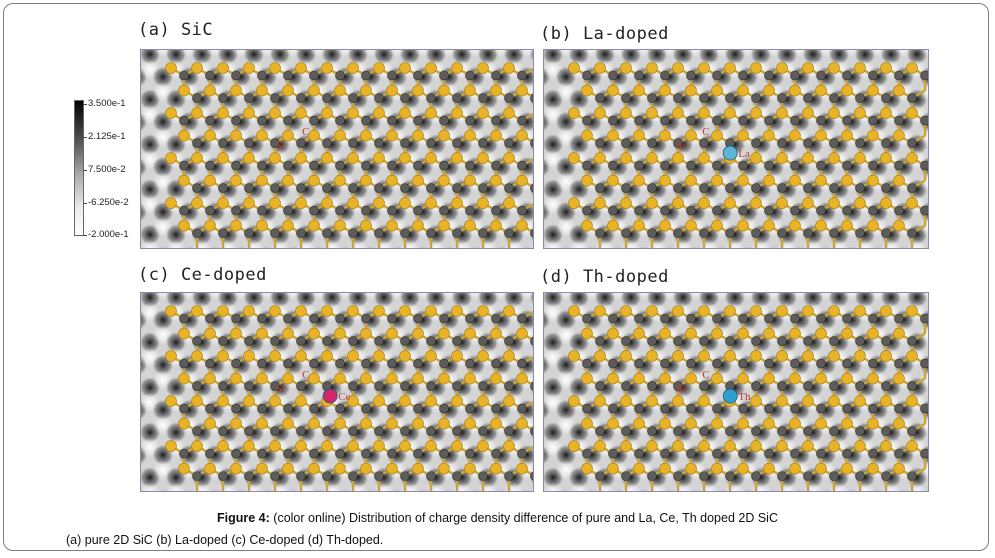 The image size is (995, 558). What do you see at coordinates (104, 136) in the screenshot?
I see `colorbar-tick: 2.125e-1` at bounding box center [104, 136].